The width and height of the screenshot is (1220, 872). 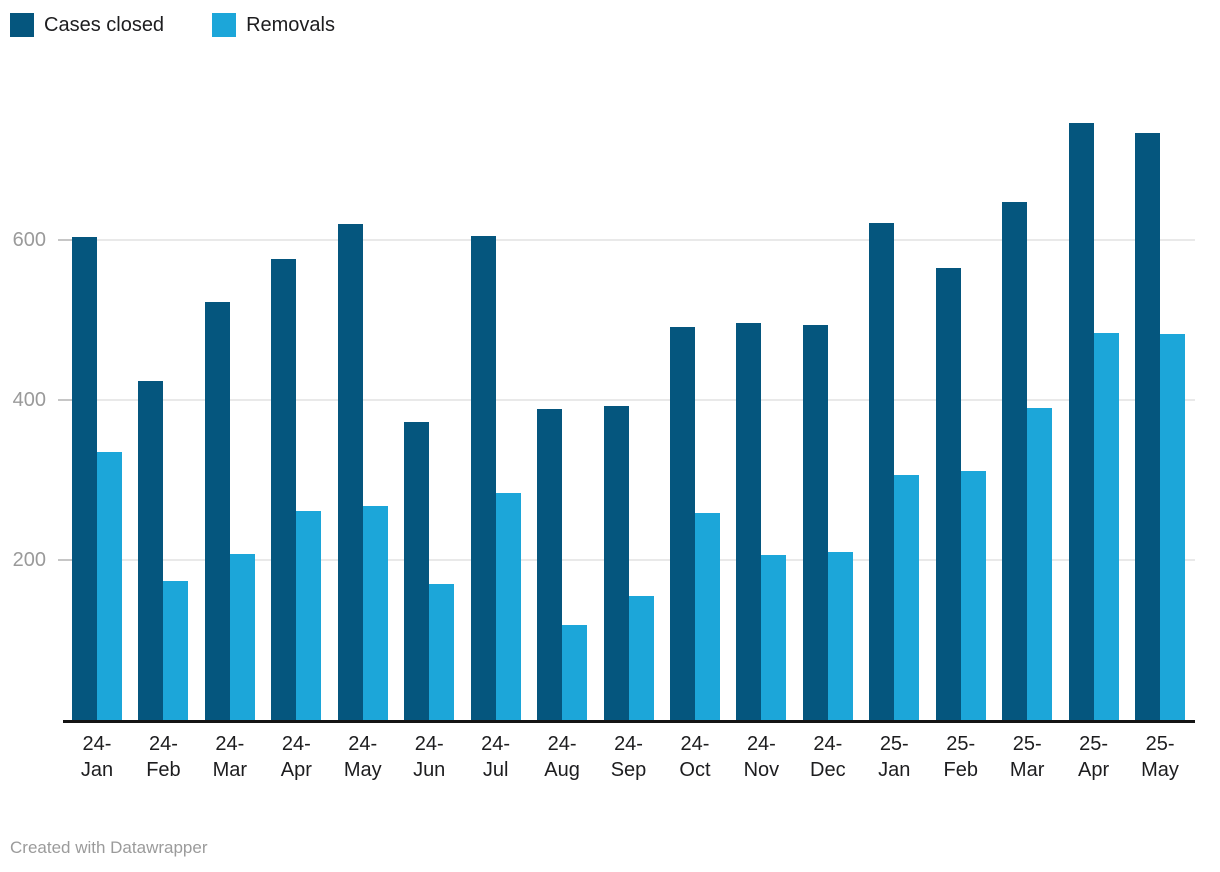 What do you see at coordinates (29, 560) in the screenshot?
I see `y-axis-label-200: 200` at bounding box center [29, 560].